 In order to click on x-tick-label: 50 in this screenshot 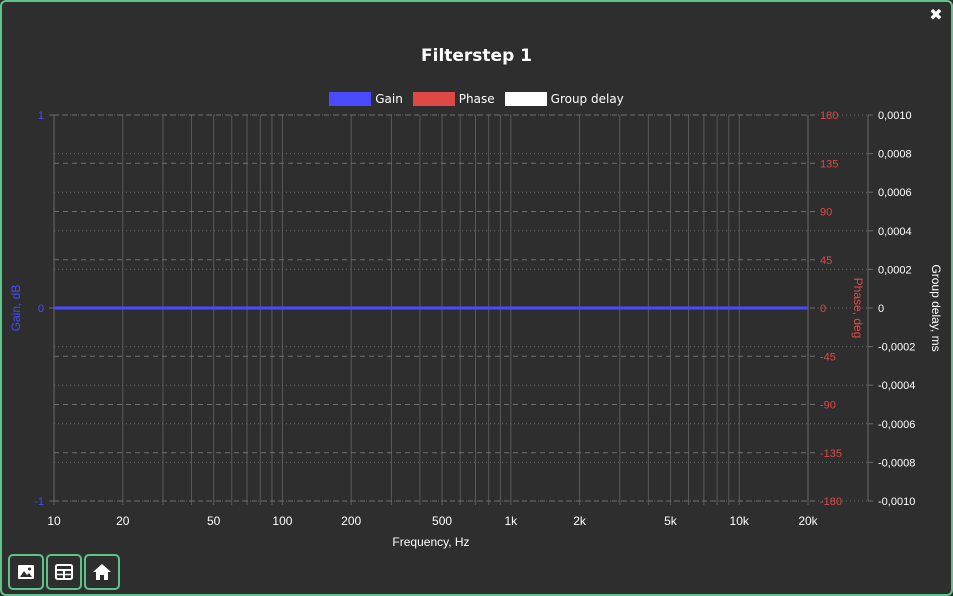, I will do `click(214, 521)`.